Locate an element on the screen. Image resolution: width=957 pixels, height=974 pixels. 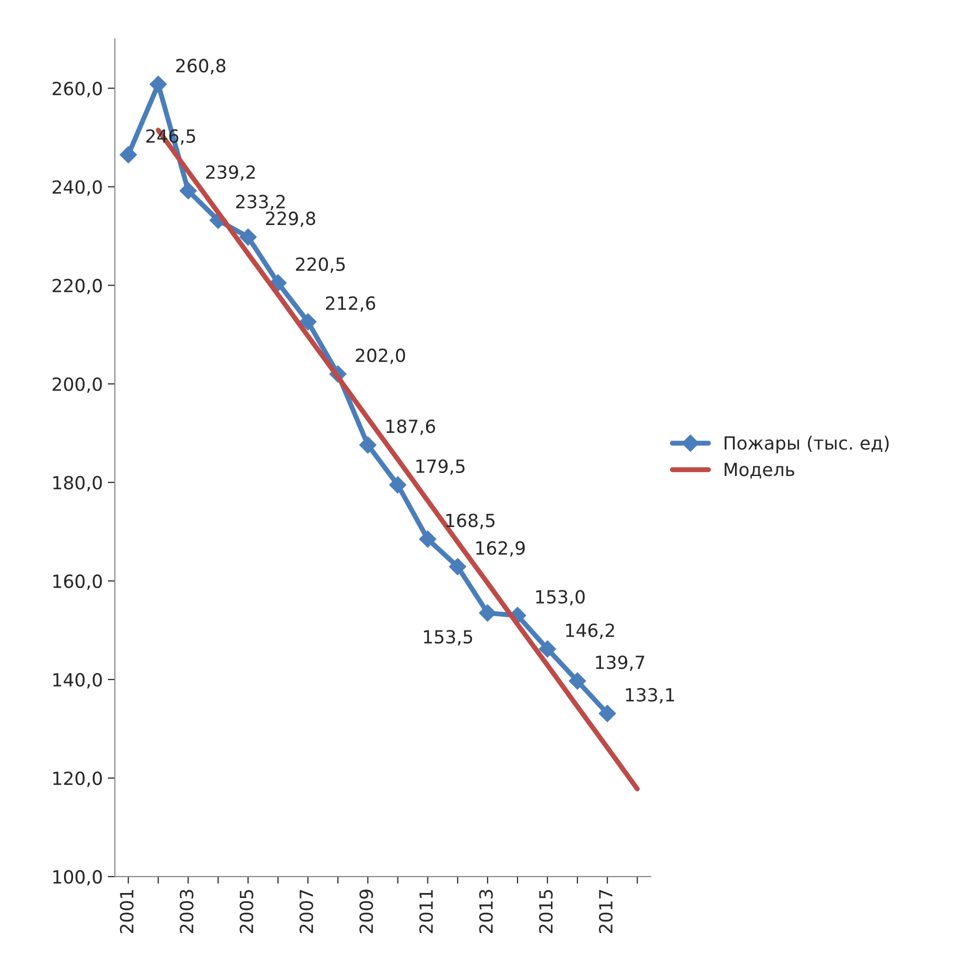
y-tick-label: 160,0 is located at coordinates (77, 582).